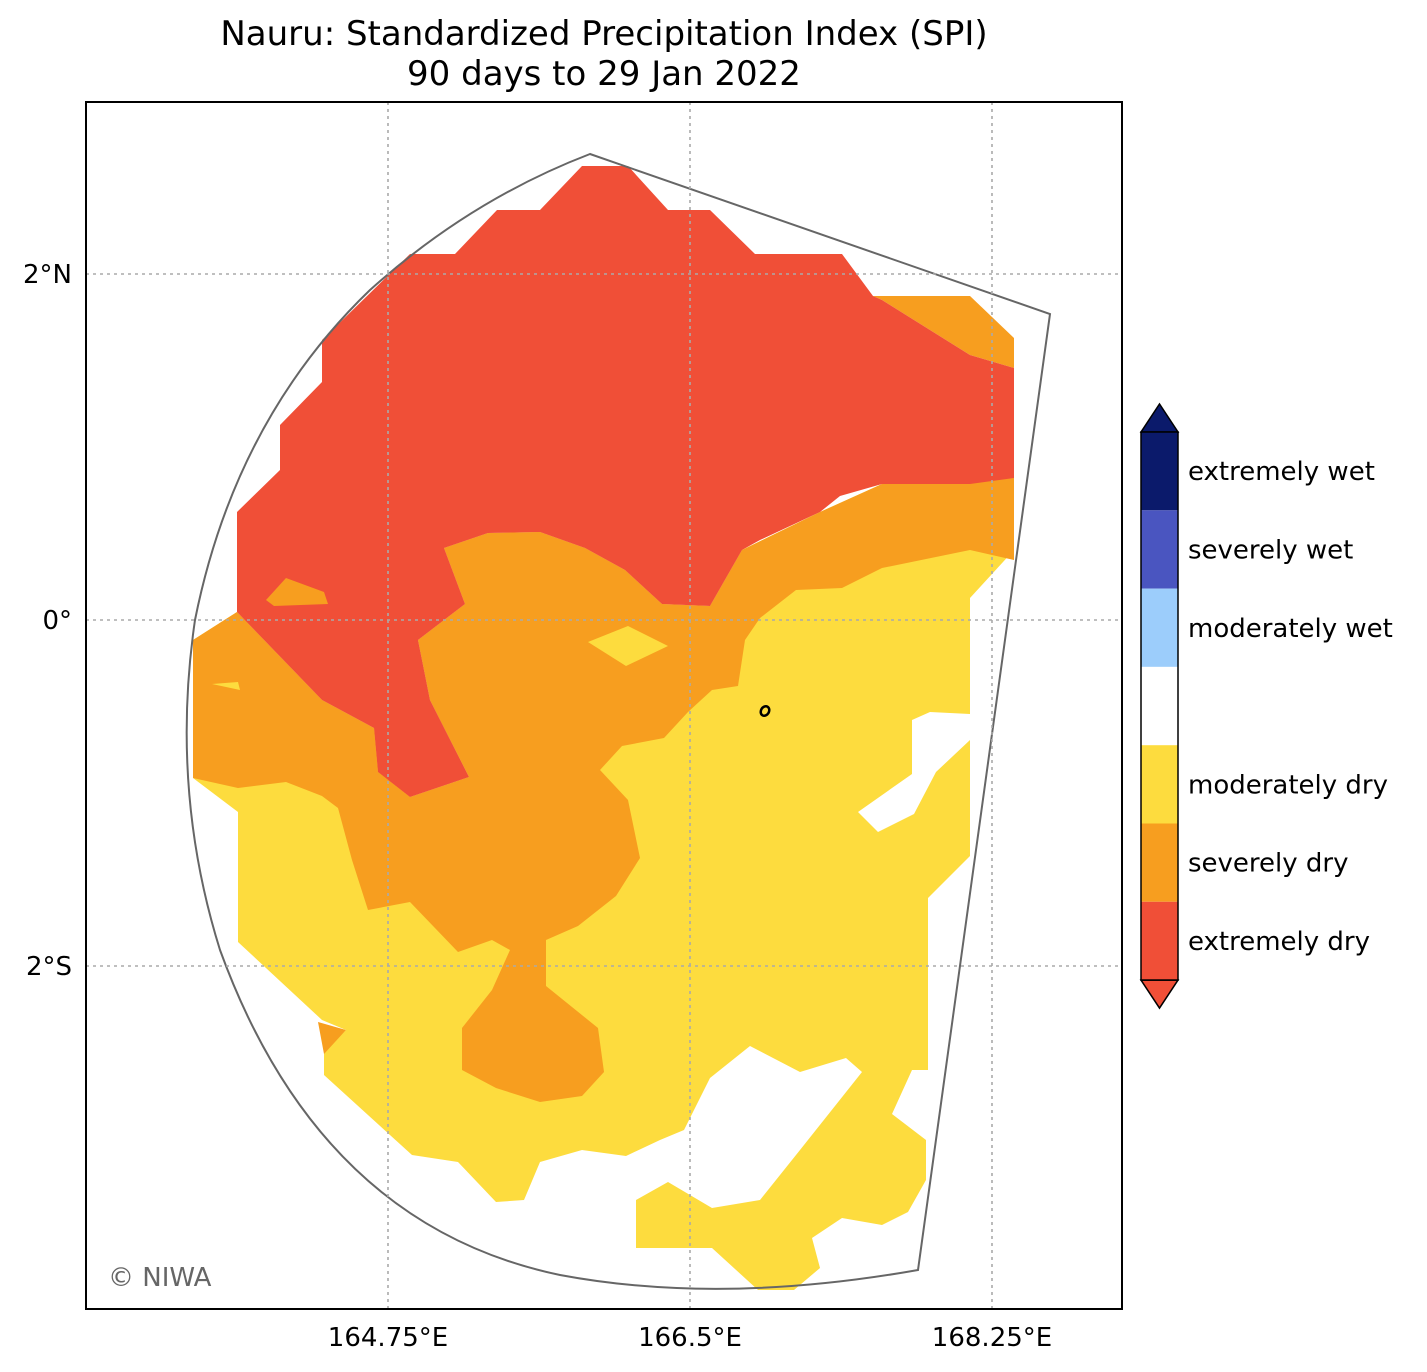 This screenshot has width=1427, height=1372. Describe the element at coordinates (943, 332) in the screenshot. I see `severely-dry-band` at that location.